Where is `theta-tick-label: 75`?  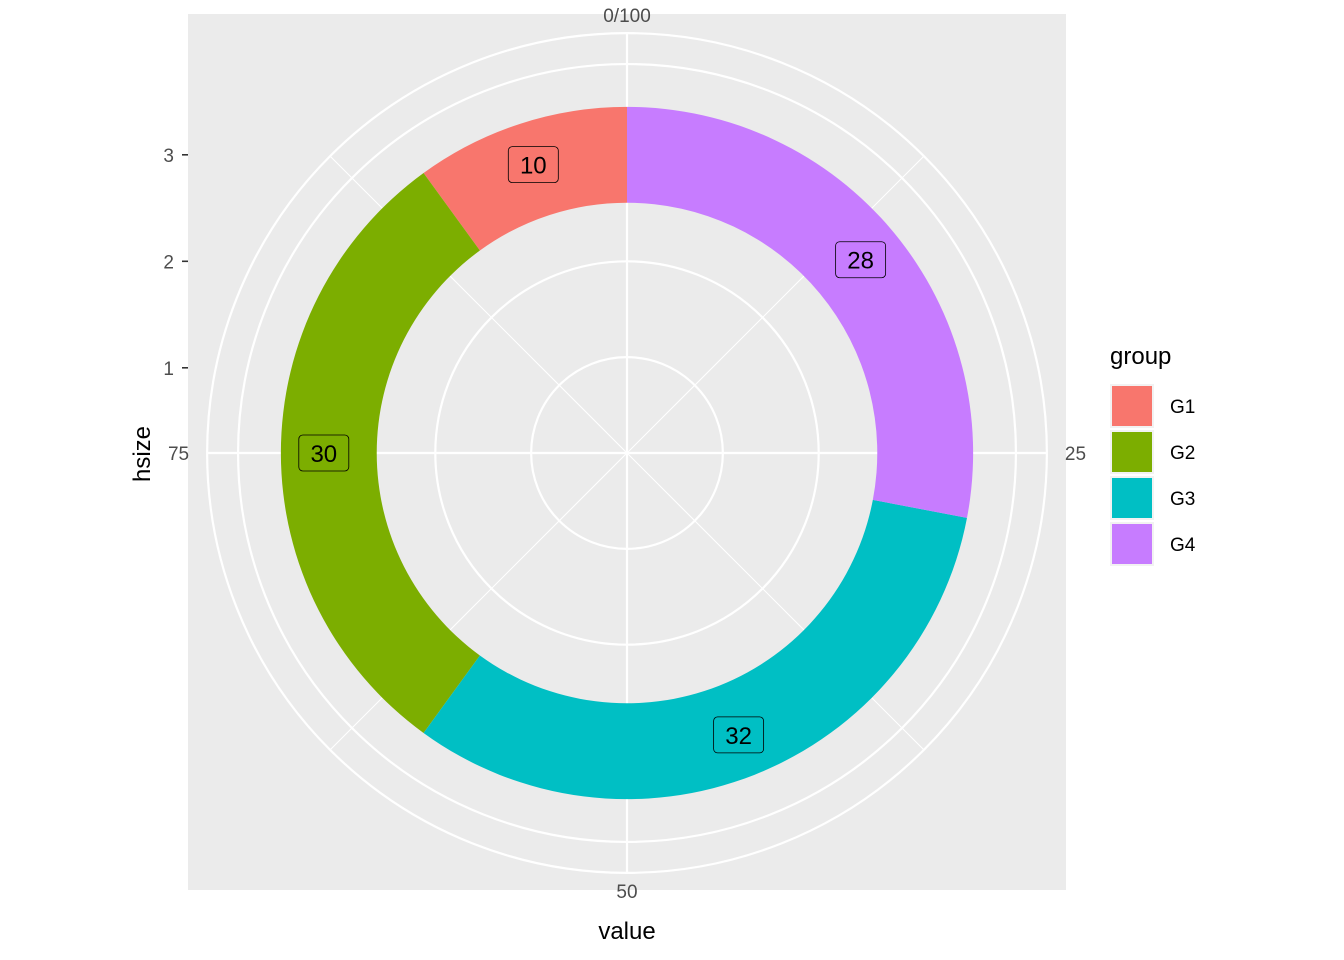 theta-tick-label: 75 is located at coordinates (178, 454).